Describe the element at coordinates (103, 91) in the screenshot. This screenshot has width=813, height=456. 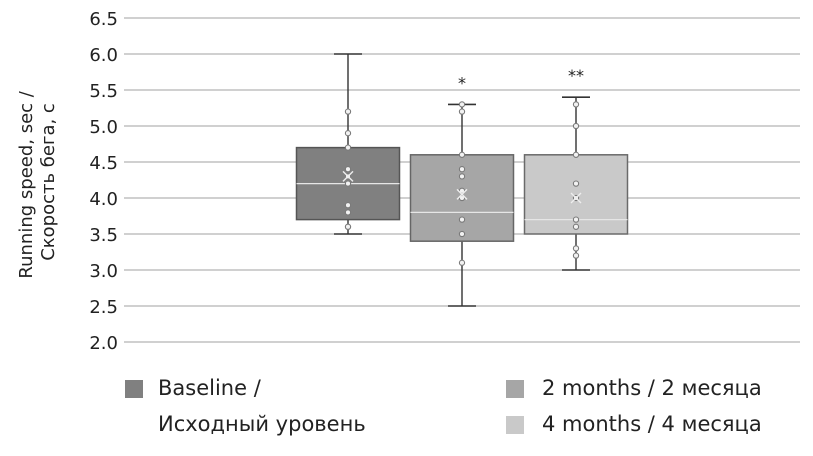
I see `y-tick-label: 5.5` at that location.